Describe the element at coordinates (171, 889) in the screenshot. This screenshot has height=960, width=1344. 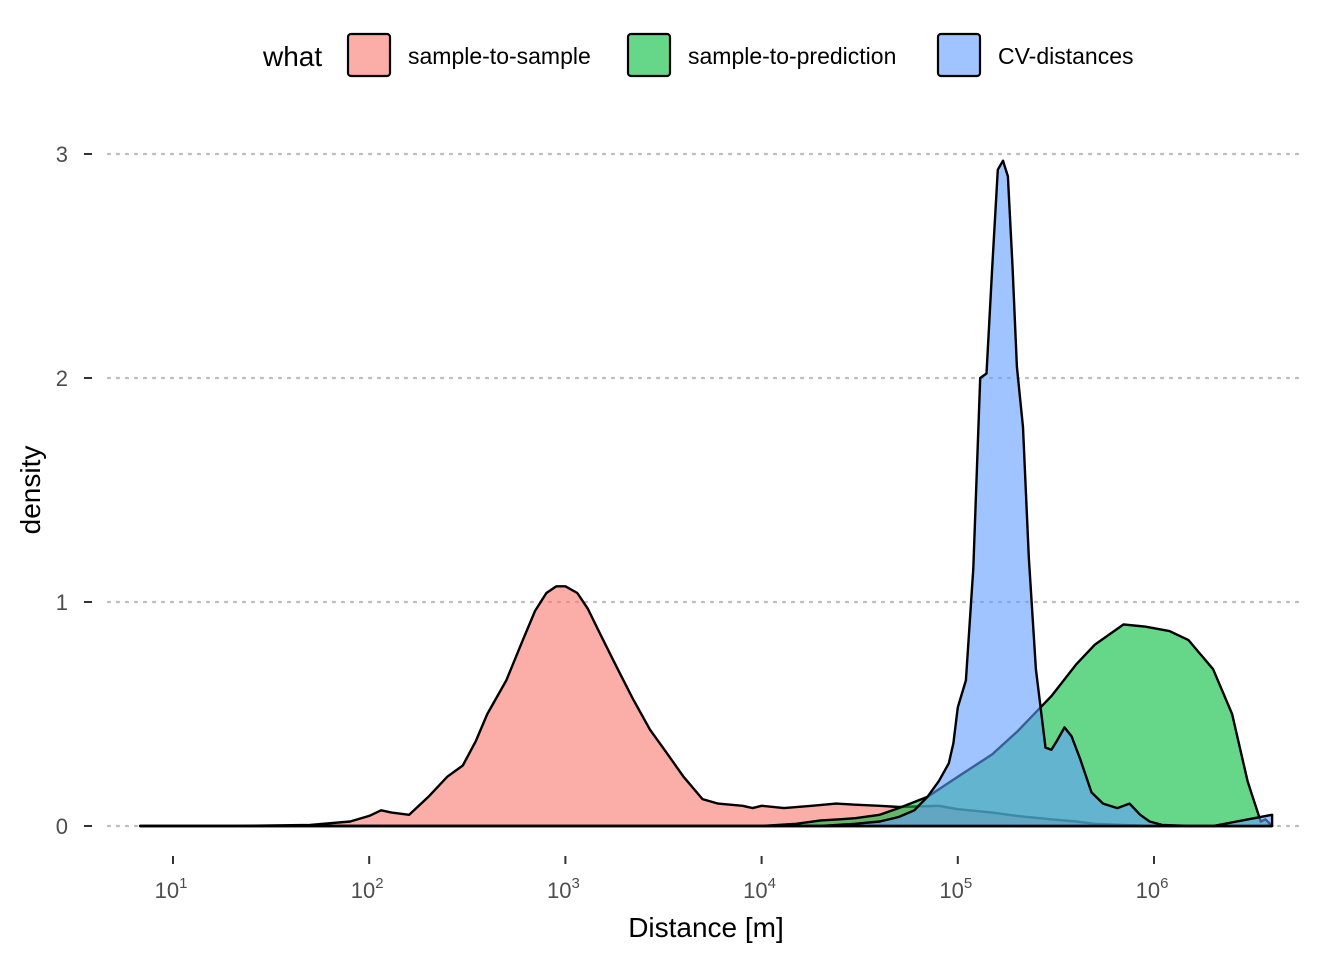
I see `x-tick-label-0: 10¹` at that location.